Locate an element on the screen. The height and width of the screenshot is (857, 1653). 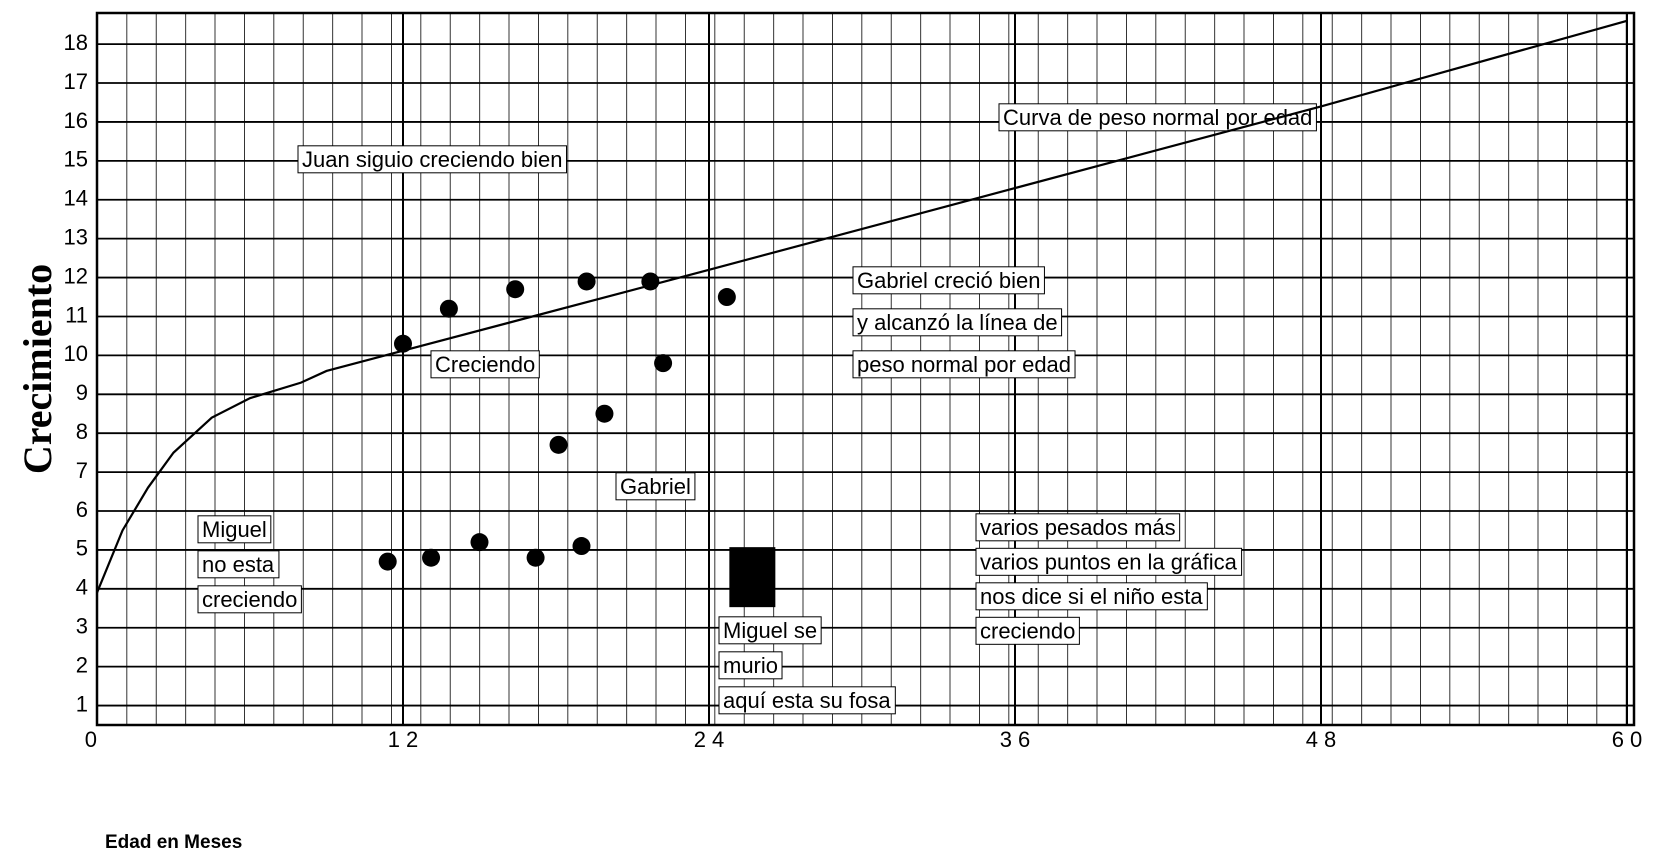
y-tick-label: 4 is located at coordinates (82, 587).